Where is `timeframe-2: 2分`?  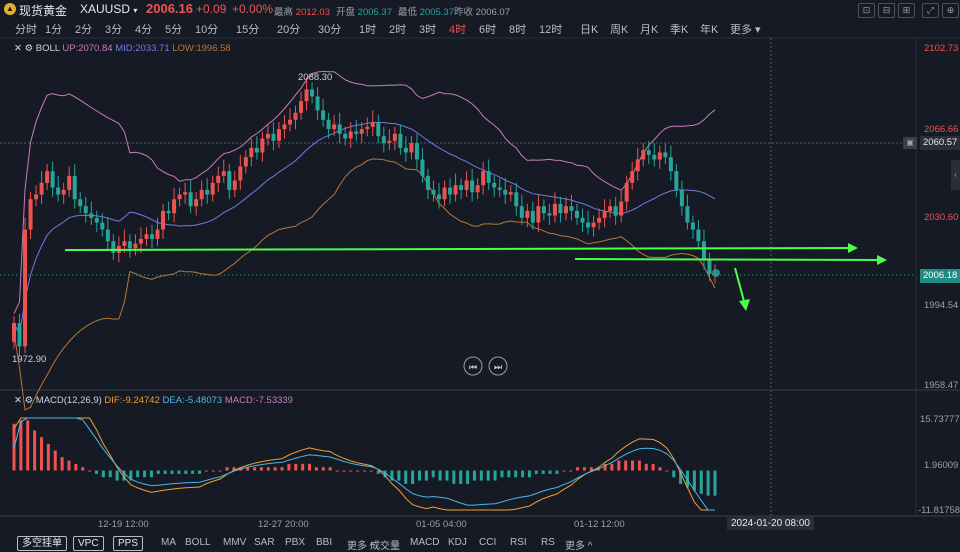
timeframe-2: 2分 is located at coordinates (84, 30).